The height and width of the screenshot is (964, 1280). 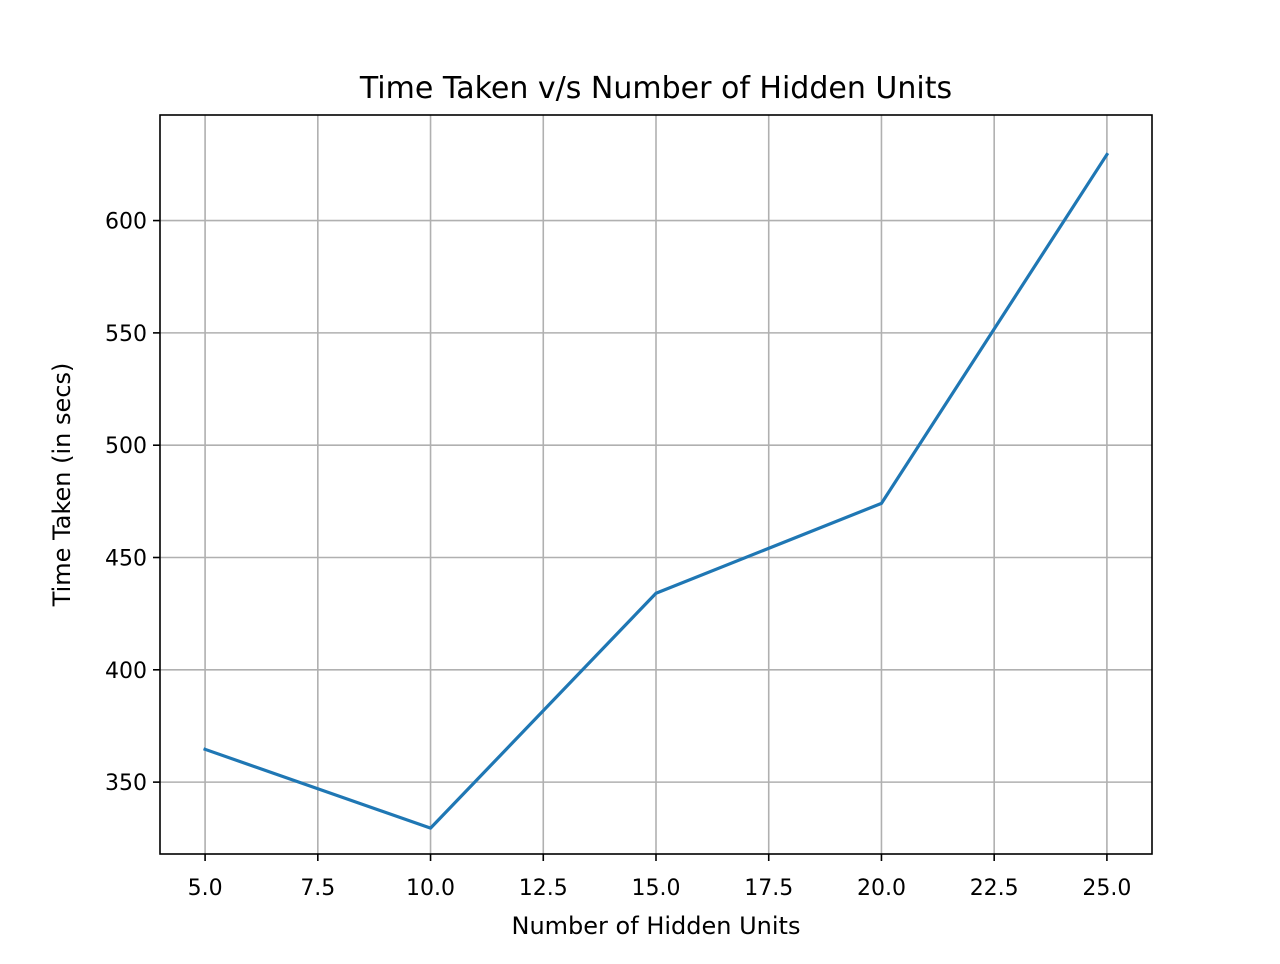 I want to click on x-tick-label: 25.0, so click(x=1106, y=888).